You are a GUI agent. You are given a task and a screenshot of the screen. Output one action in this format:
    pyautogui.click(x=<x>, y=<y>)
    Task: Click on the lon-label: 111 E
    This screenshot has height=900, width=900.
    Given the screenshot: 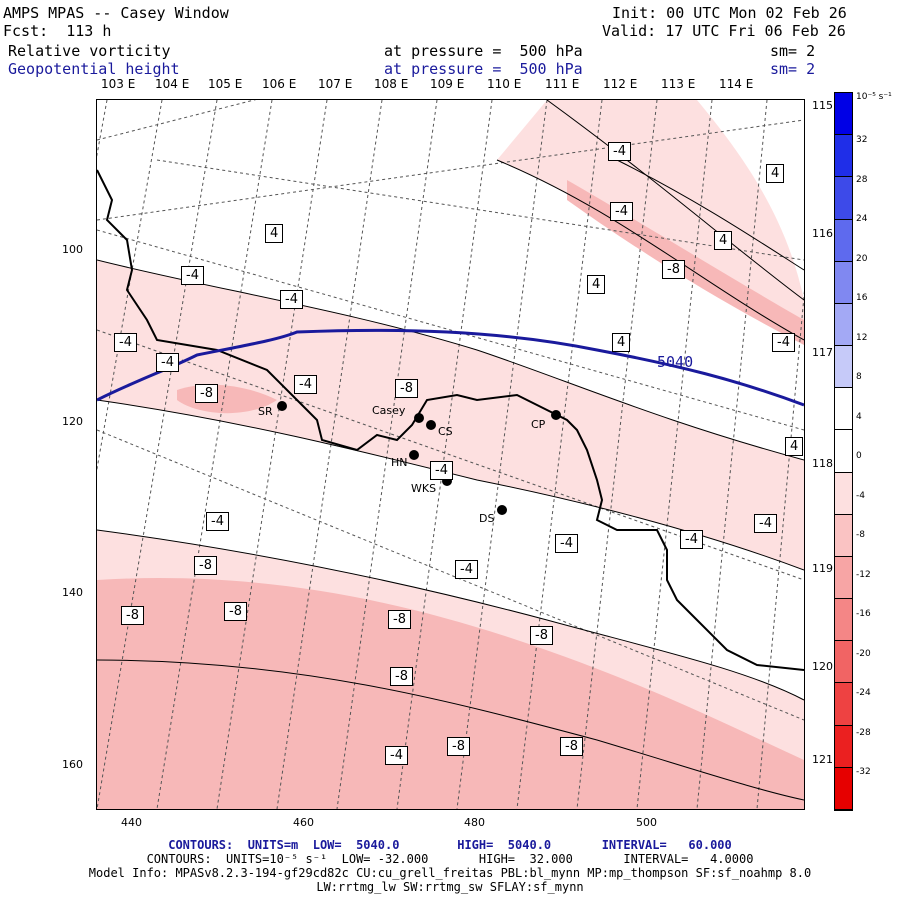 What is the action you would take?
    pyautogui.click(x=562, y=84)
    